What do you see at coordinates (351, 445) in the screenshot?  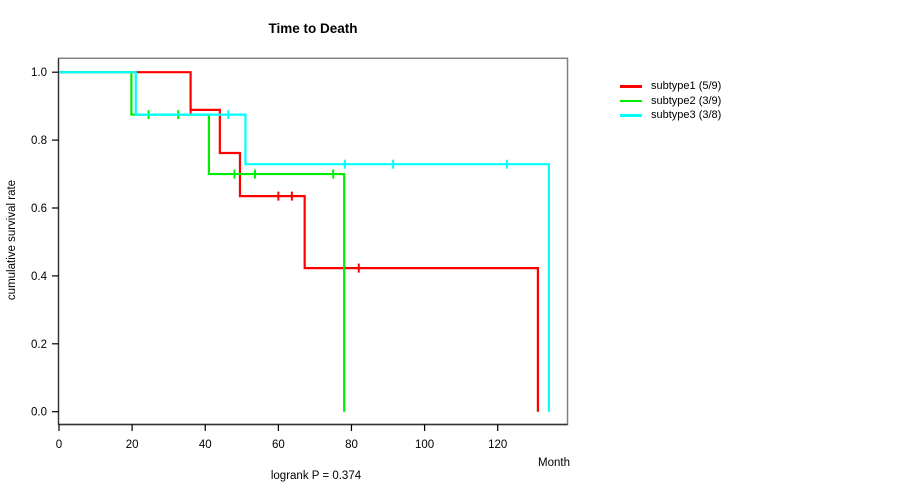 I see `x-tick-label: 80` at bounding box center [351, 445].